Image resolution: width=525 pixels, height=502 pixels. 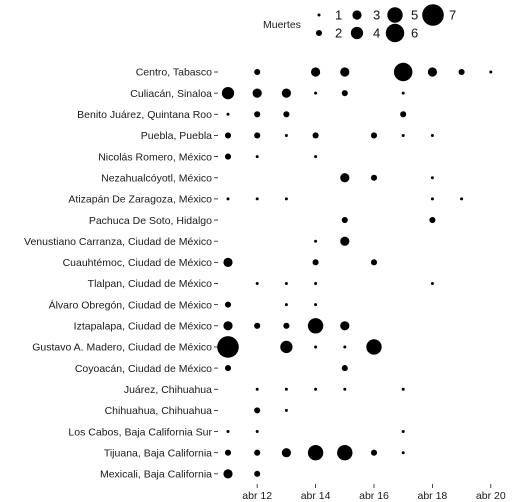 What do you see at coordinates (118, 242) in the screenshot?
I see `y-tick-label: Venustiano Carranza, Ciudad de México` at bounding box center [118, 242].